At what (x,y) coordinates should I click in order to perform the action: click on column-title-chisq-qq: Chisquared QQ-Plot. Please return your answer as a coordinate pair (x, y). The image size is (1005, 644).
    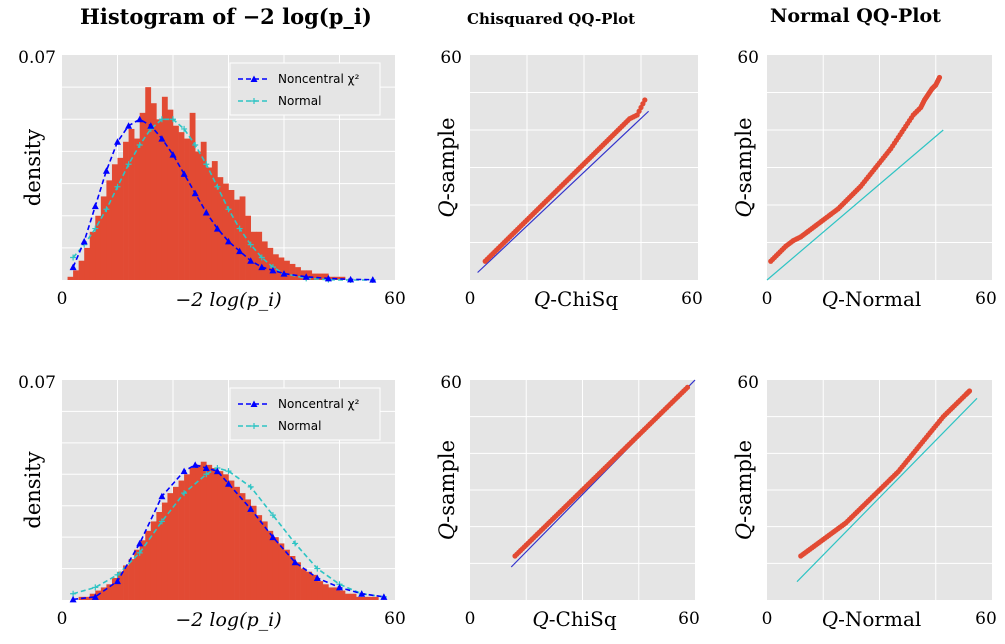
    Looking at the image, I should click on (551, 19).